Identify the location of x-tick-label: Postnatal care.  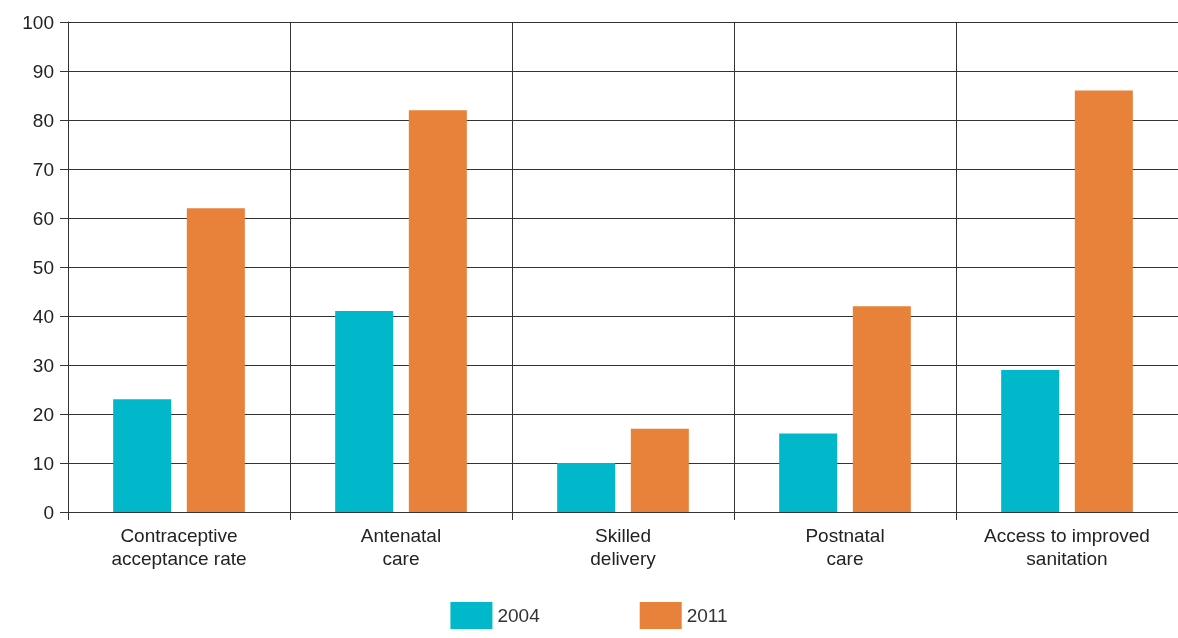
(845, 547).